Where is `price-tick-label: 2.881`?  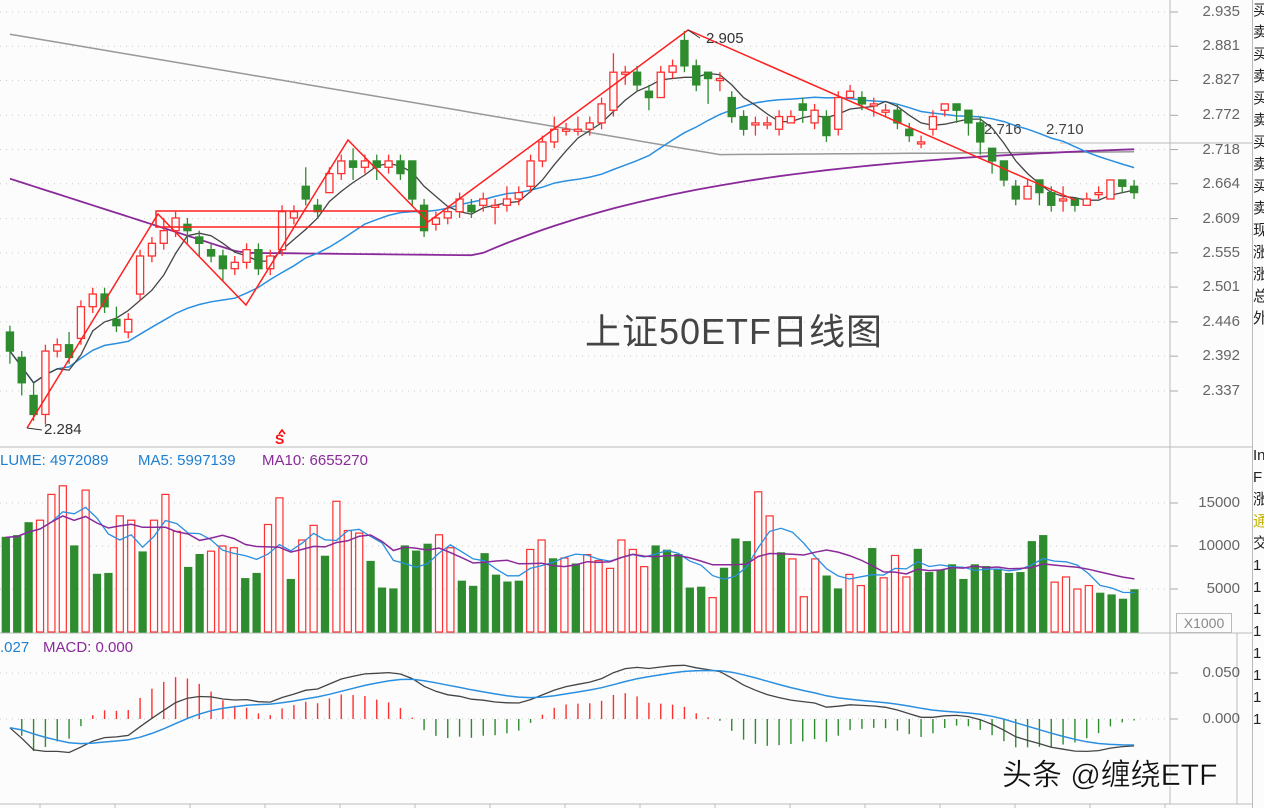 price-tick-label: 2.881 is located at coordinates (1221, 46).